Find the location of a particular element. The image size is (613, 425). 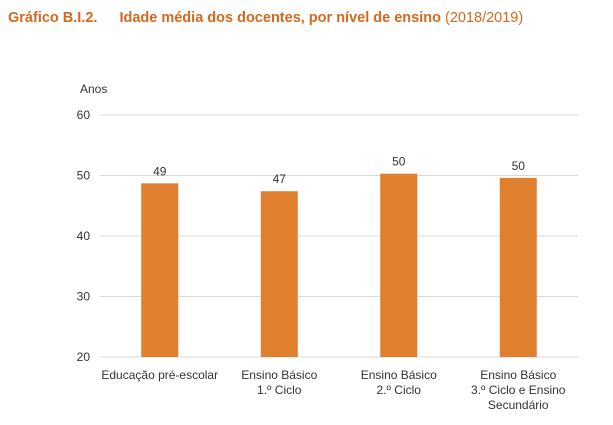

y-tick-label: 20 is located at coordinates (84, 357).